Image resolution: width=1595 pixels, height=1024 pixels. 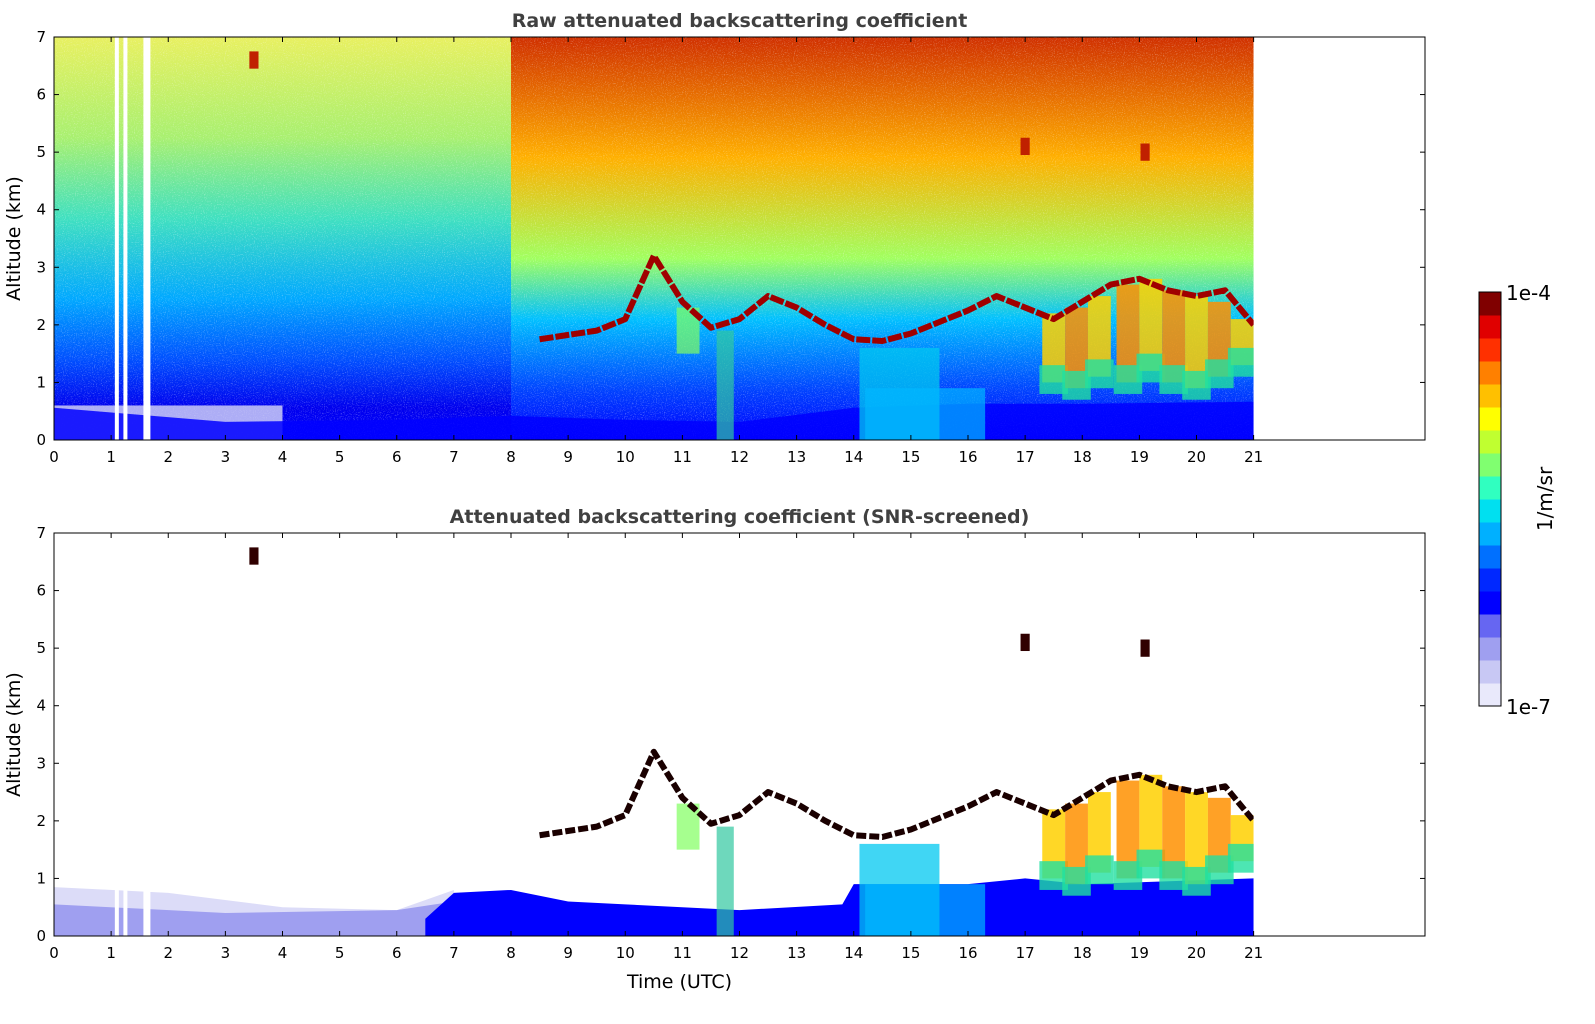 I want to click on x-tick-label: 12, so click(x=739, y=457).